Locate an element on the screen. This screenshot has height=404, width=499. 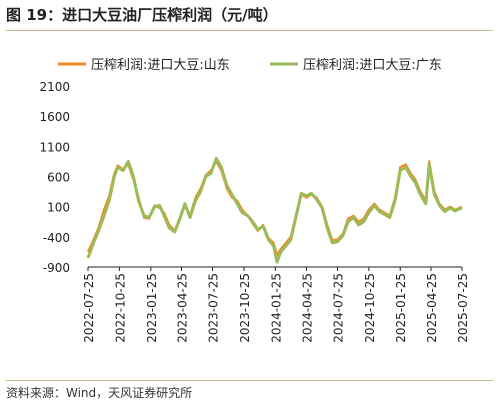
title-divider is located at coordinates (249, 30).